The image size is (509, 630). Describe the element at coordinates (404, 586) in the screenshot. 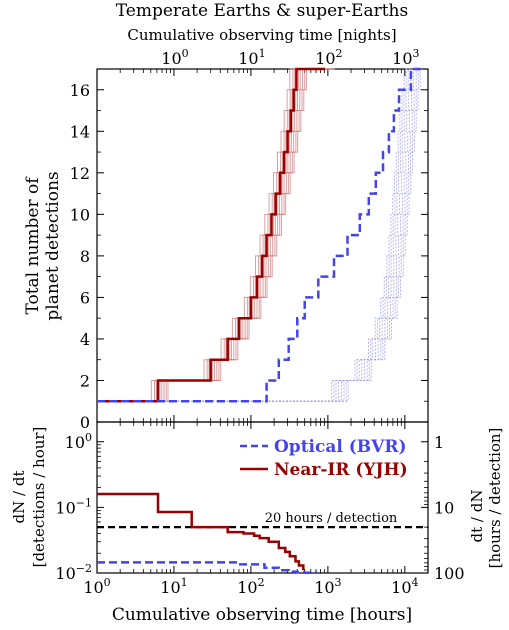

I see `bottom-xtick-label: 10⁴` at that location.